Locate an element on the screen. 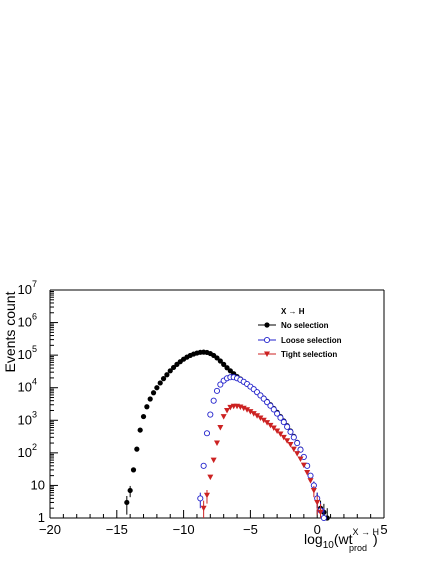  y-tick-label: 10⁷ is located at coordinates (27, 288).